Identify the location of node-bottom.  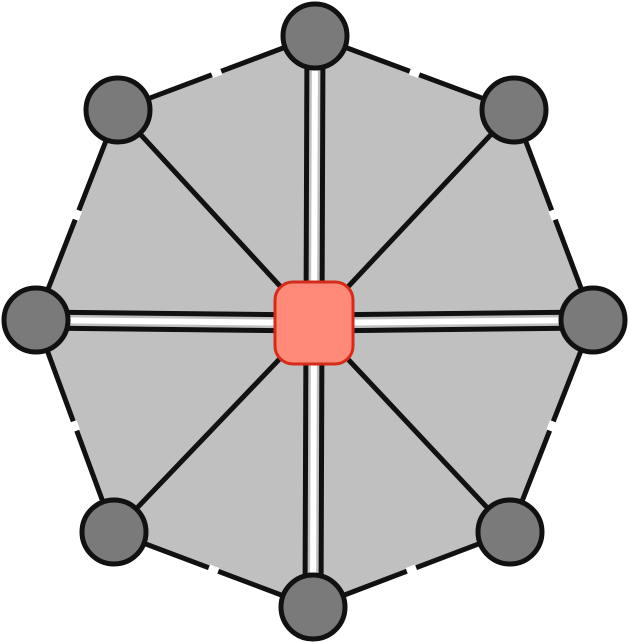
(313, 607).